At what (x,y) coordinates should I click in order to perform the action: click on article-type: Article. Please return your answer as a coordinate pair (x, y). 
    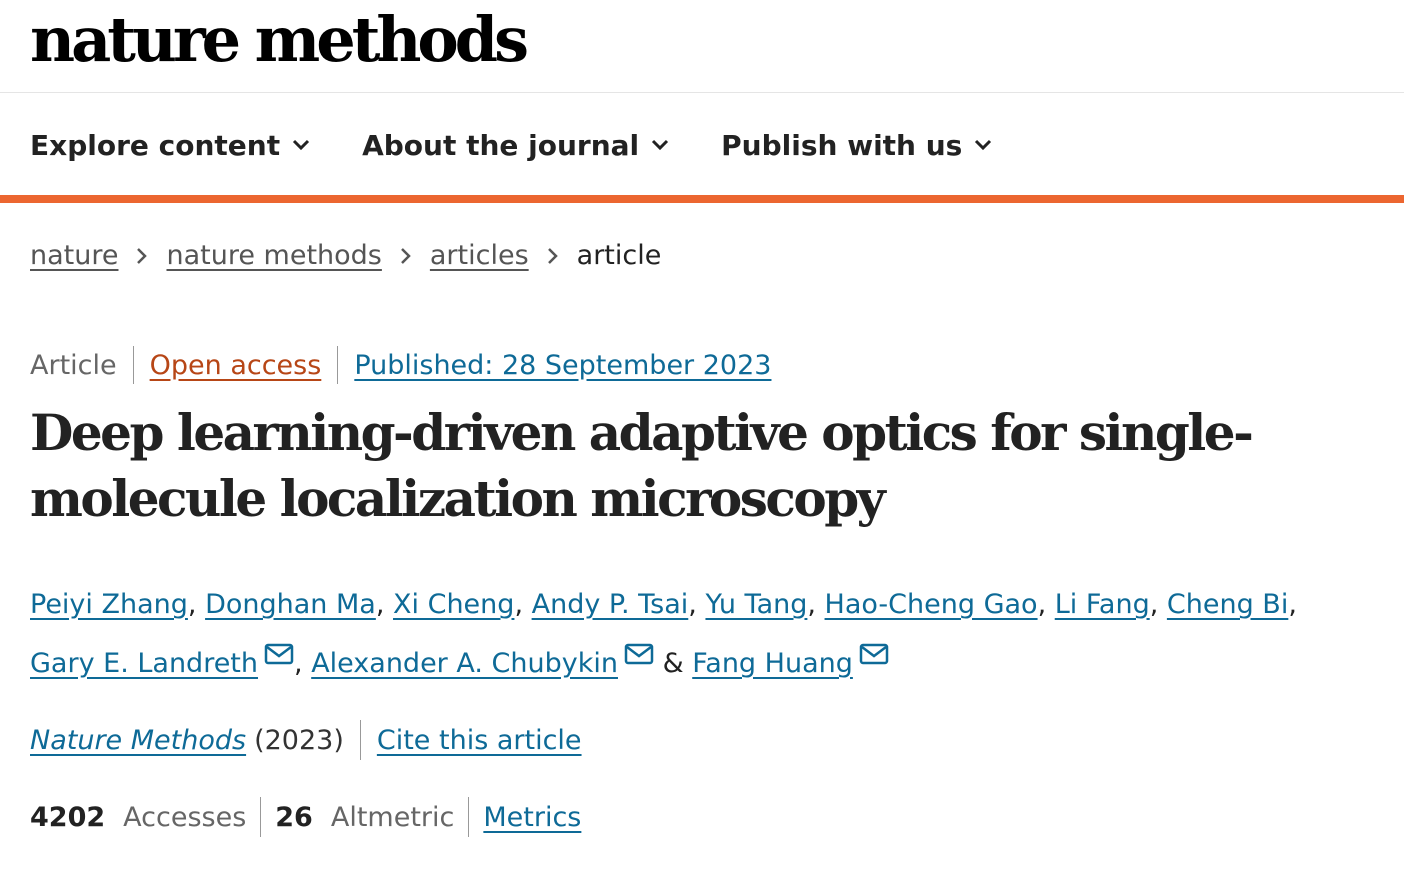
    Looking at the image, I should click on (73, 365).